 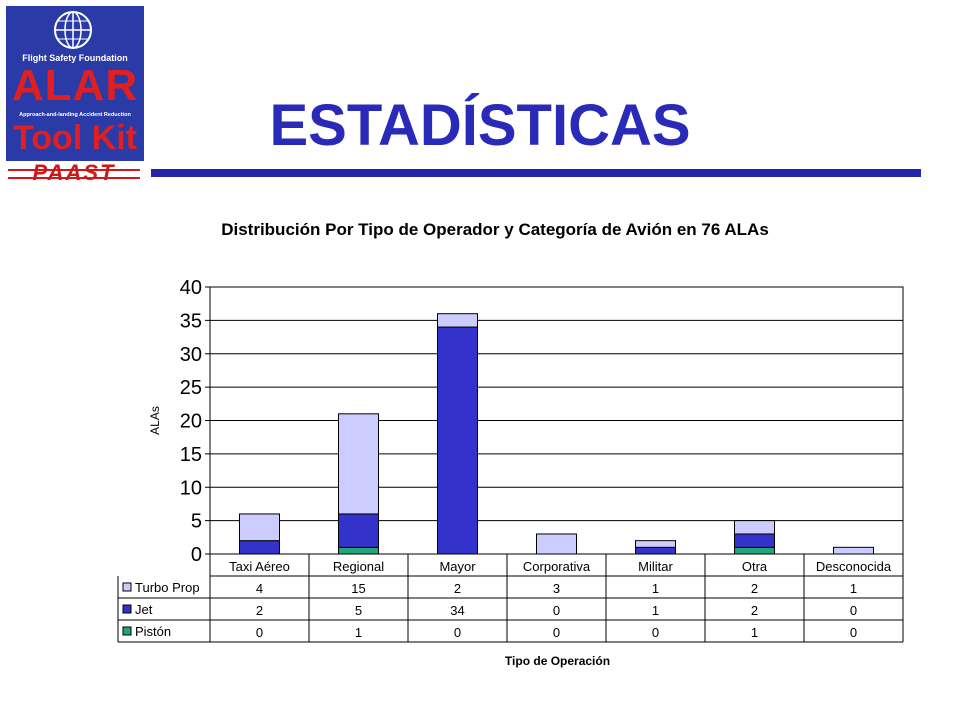 I want to click on y-tick-label: 35, so click(x=191, y=321).